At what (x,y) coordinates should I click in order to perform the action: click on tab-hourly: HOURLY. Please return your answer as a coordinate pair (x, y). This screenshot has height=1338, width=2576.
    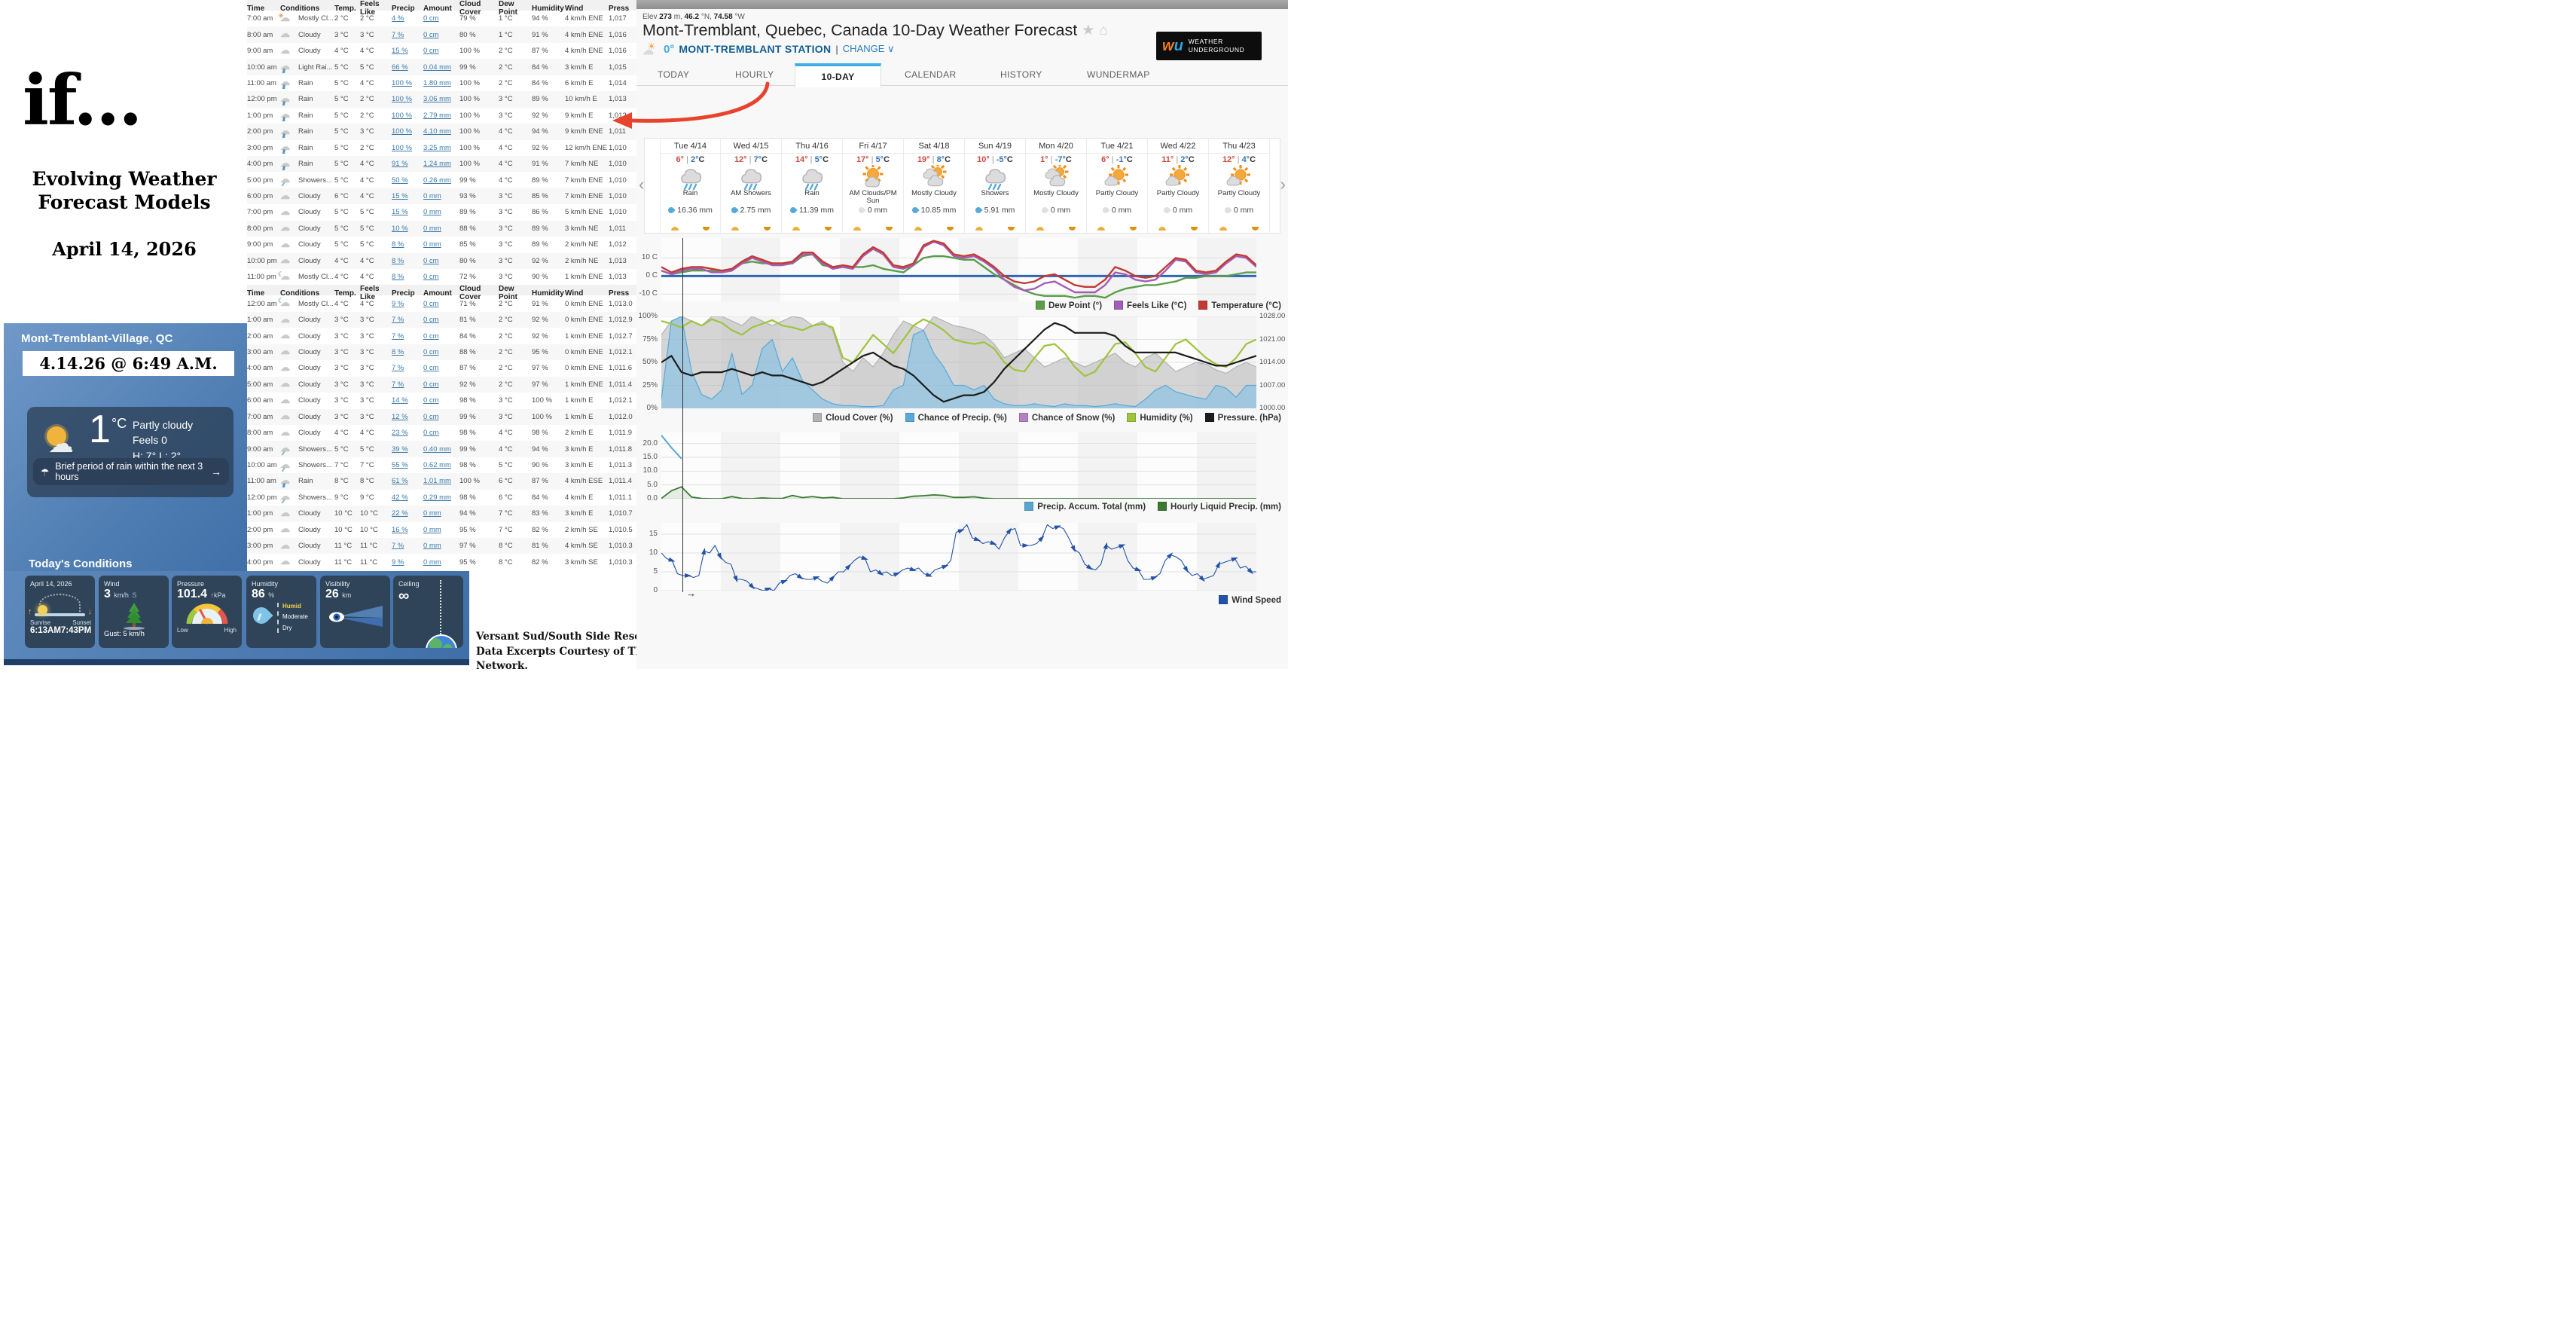
    Looking at the image, I should click on (755, 74).